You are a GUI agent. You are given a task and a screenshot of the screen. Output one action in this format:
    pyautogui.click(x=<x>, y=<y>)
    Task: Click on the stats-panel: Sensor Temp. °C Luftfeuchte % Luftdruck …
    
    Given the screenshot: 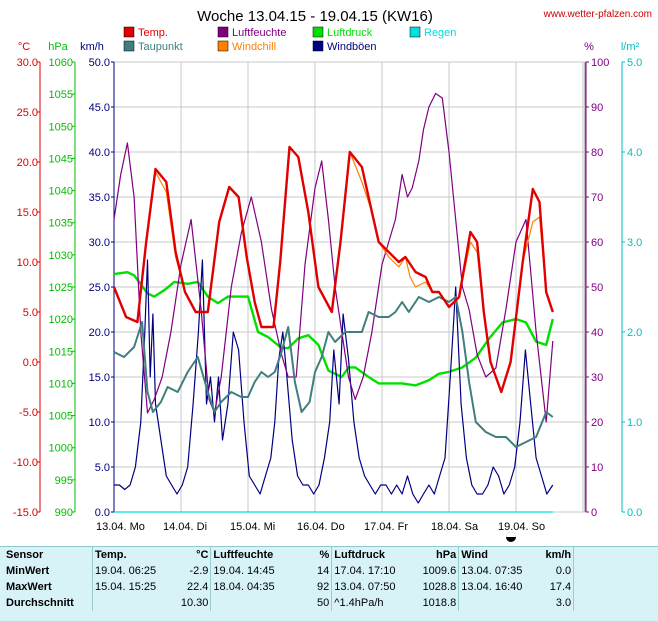 What is the action you would take?
    pyautogui.click(x=329, y=583)
    